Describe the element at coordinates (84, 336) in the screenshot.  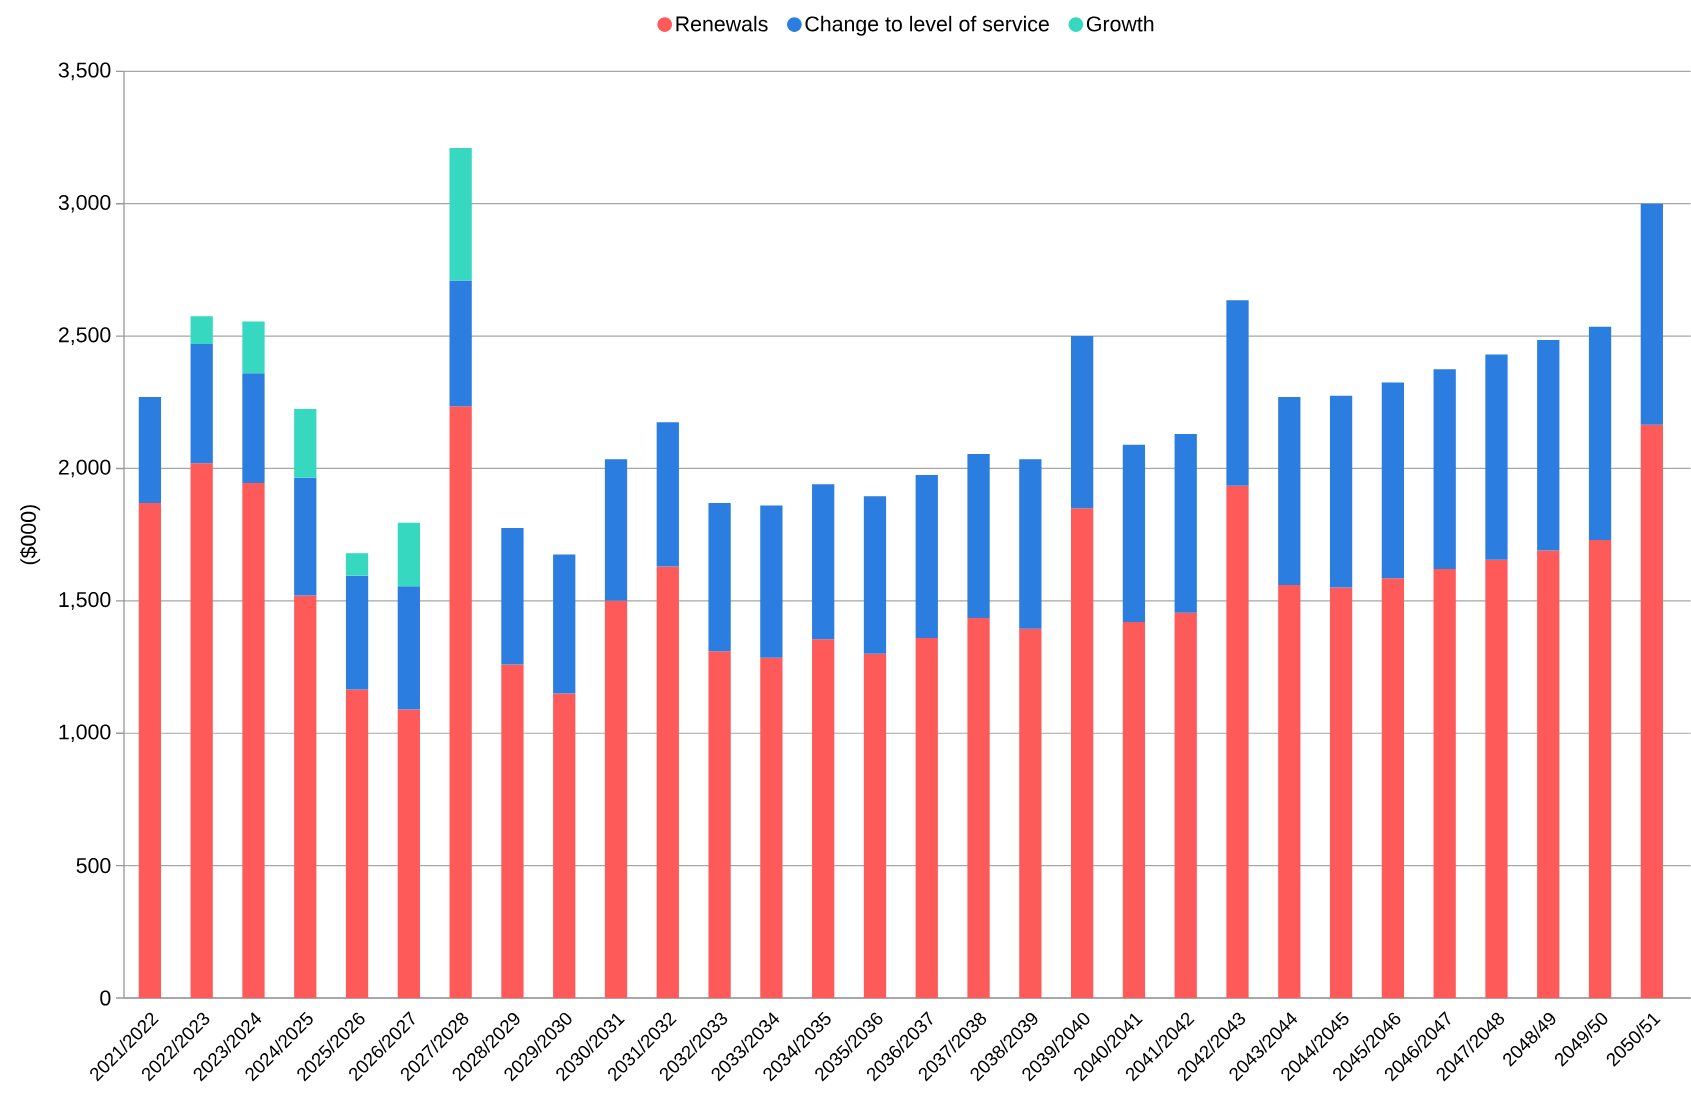
I see `y-tick-label: 2,500` at that location.